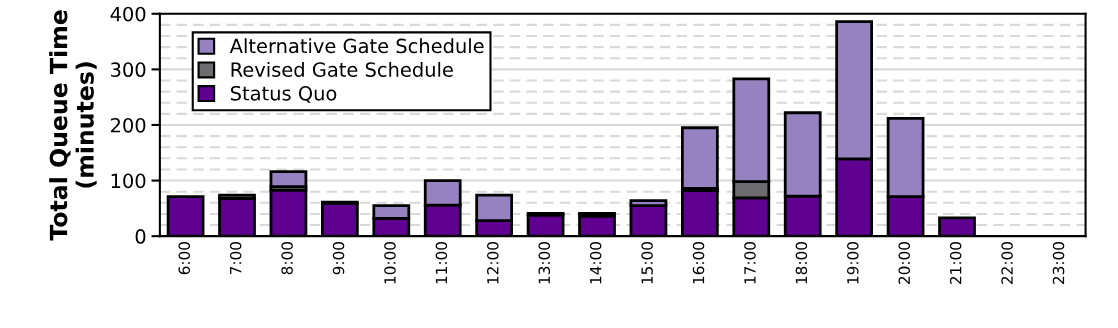 The width and height of the screenshot is (1118, 328). I want to click on y-tick-label: 300, so click(128, 70).